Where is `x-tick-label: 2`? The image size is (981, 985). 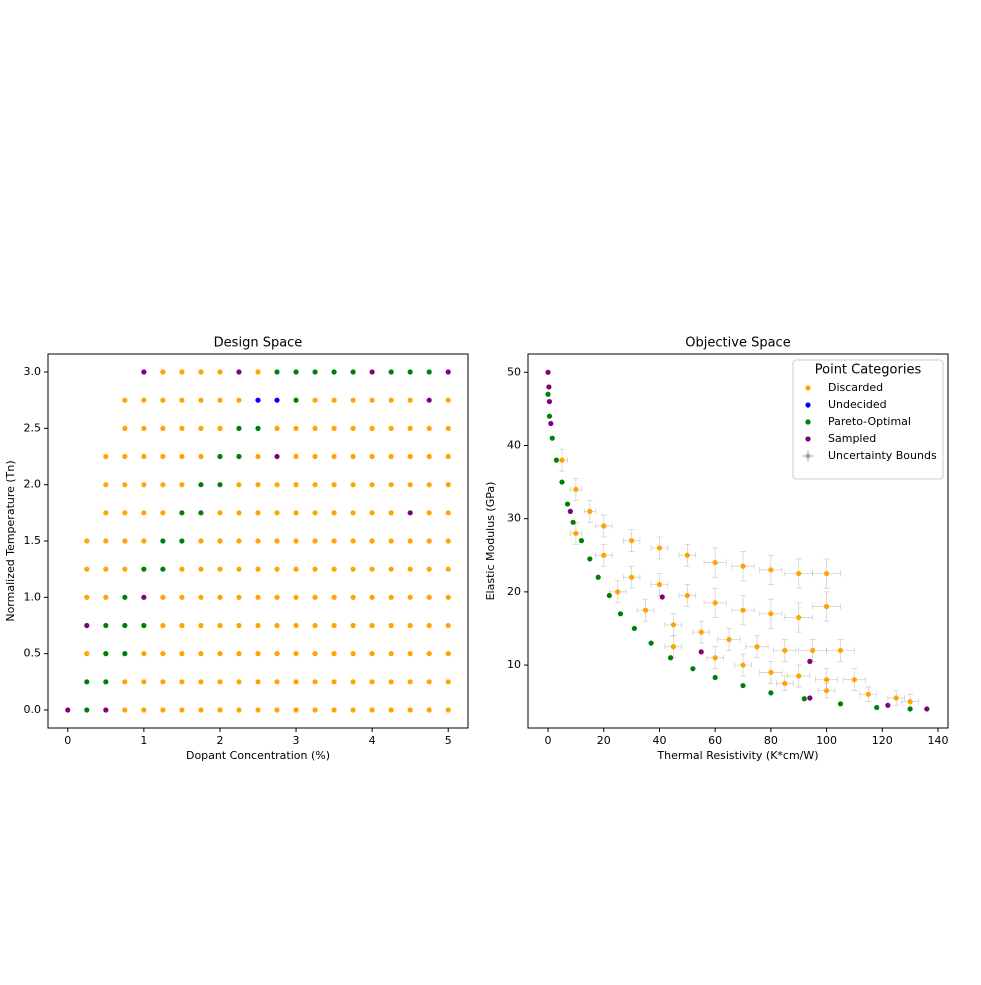
x-tick-label: 2 is located at coordinates (219, 740).